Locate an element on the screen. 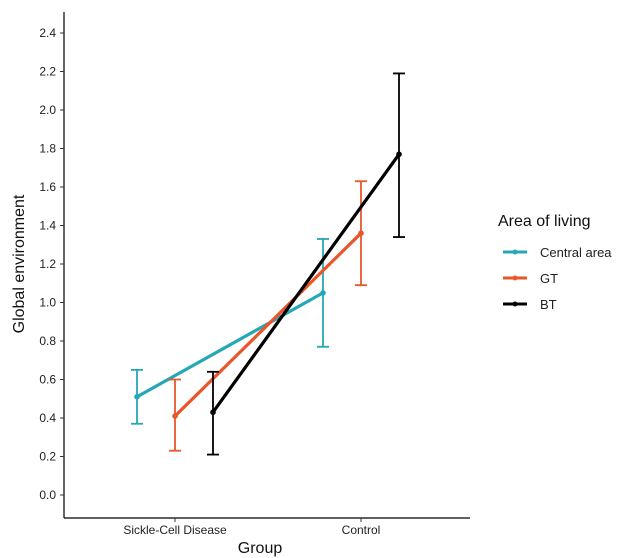  y-tick-label: 1.0 is located at coordinates (47, 303).